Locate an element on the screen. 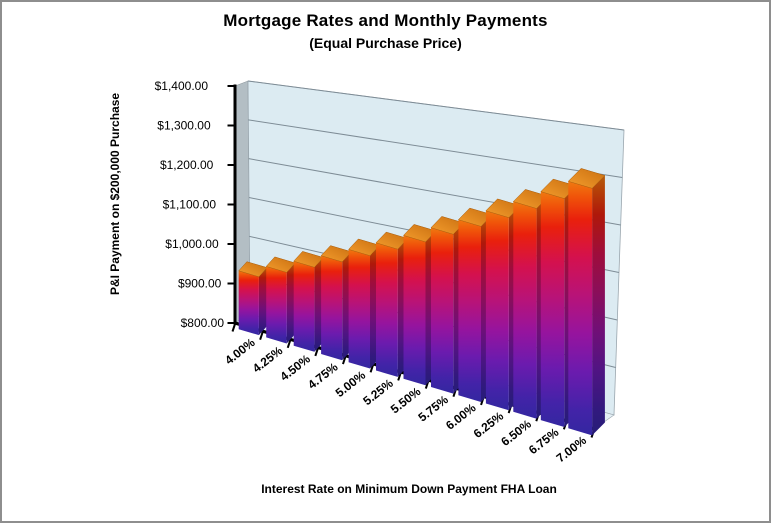 The height and width of the screenshot is (523, 771). chart-subtitle: (Equal Purchase Price) is located at coordinates (385, 43).